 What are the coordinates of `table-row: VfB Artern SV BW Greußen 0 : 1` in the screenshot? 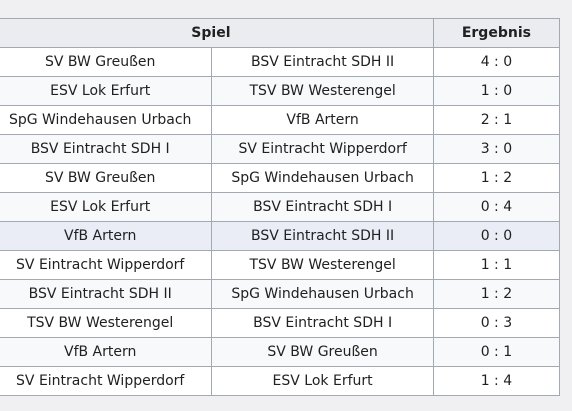 It's located at (280, 352).